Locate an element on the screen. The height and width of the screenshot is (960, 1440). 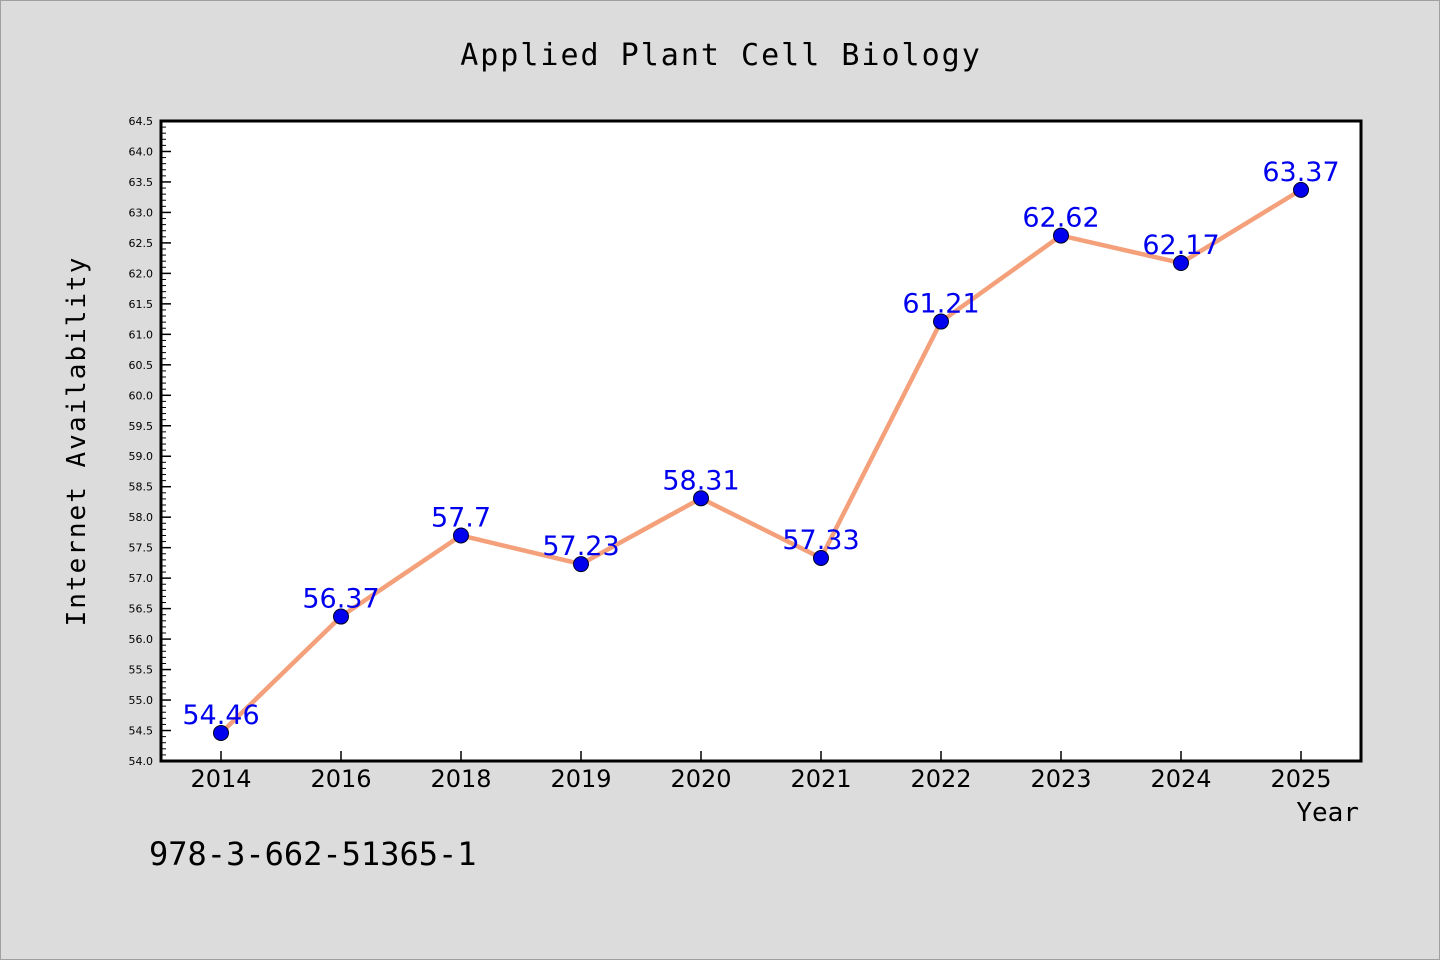
y-tick-label: 56.0 is located at coordinates (141, 639).